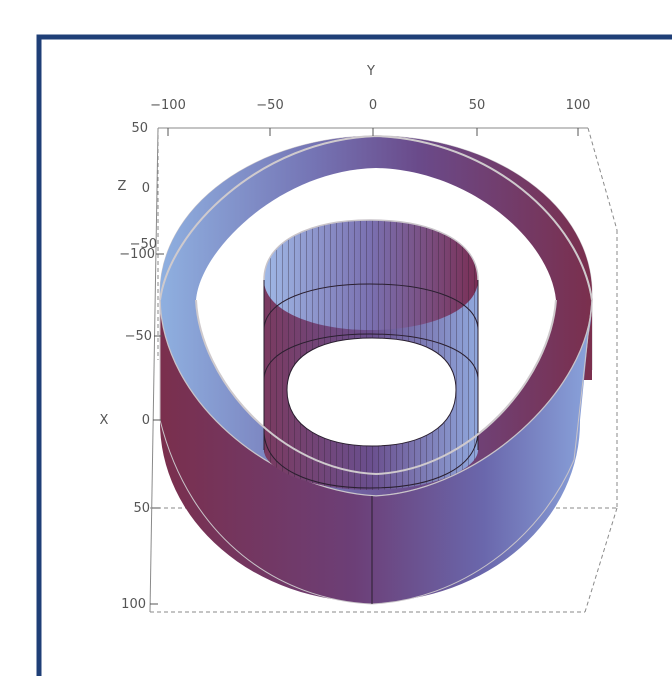  I want to click on x-tick-label: 0, so click(146, 420).